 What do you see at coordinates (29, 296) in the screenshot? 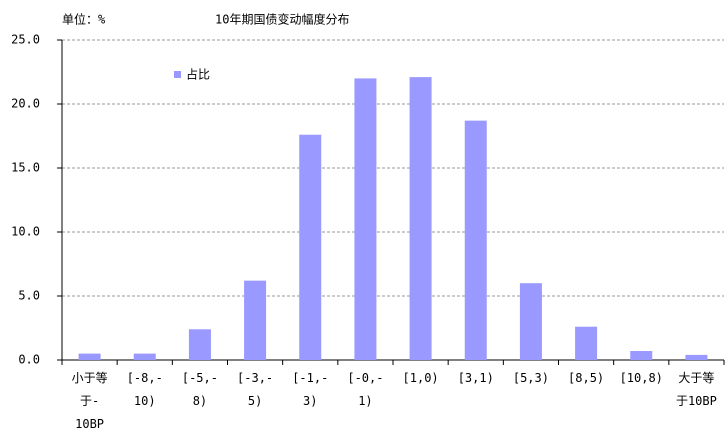
I see `y-tick-label: 5.0` at bounding box center [29, 296].